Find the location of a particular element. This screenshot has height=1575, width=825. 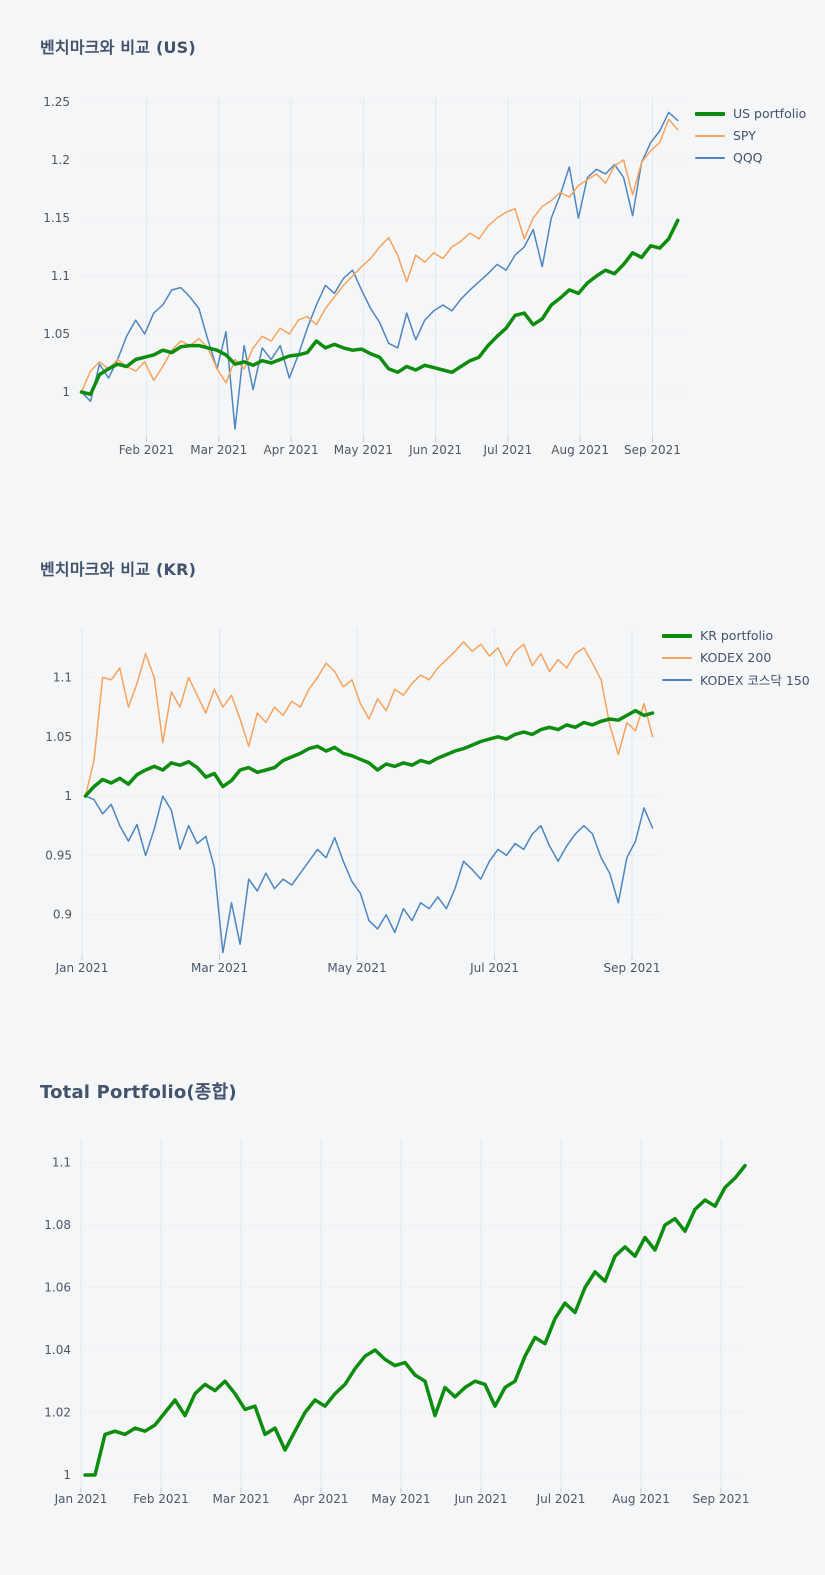

legend-label: KR portfolio is located at coordinates (737, 635).